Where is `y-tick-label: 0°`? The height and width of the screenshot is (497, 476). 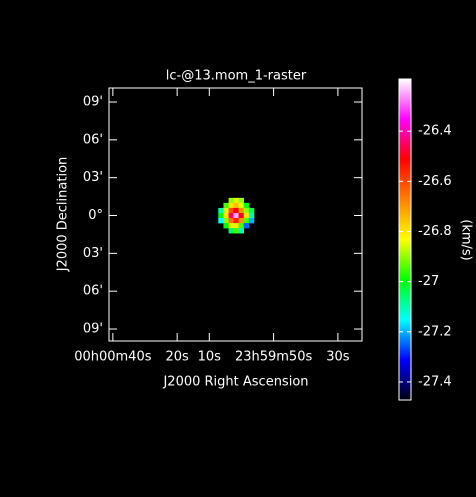
y-tick-label: 0° is located at coordinates (95, 215).